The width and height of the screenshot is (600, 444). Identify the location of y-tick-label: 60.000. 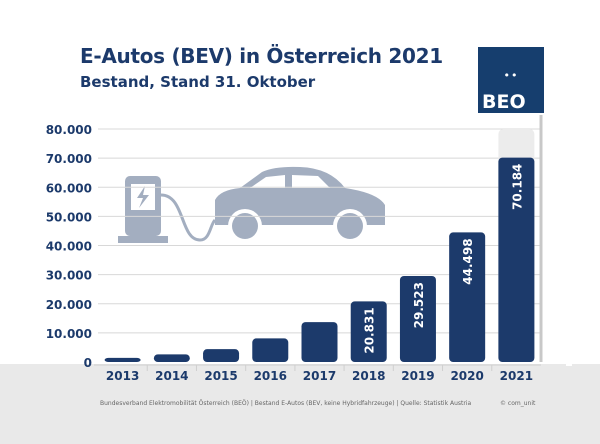
(69, 188).